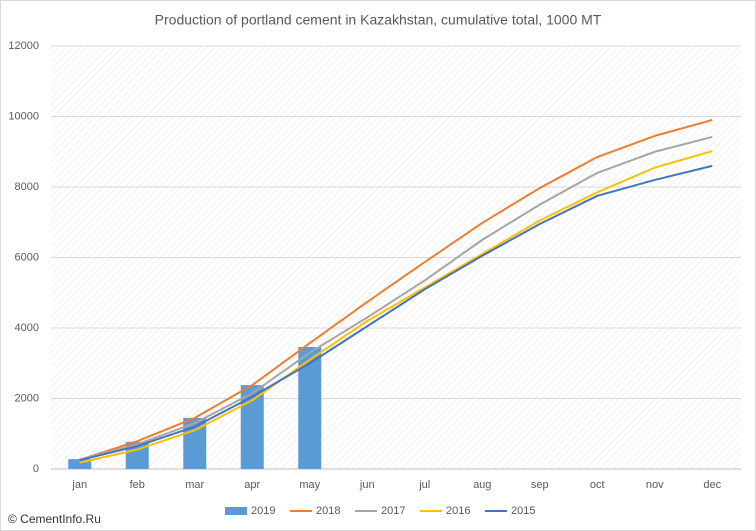 The width and height of the screenshot is (756, 531). I want to click on legend-label: 2019, so click(263, 511).